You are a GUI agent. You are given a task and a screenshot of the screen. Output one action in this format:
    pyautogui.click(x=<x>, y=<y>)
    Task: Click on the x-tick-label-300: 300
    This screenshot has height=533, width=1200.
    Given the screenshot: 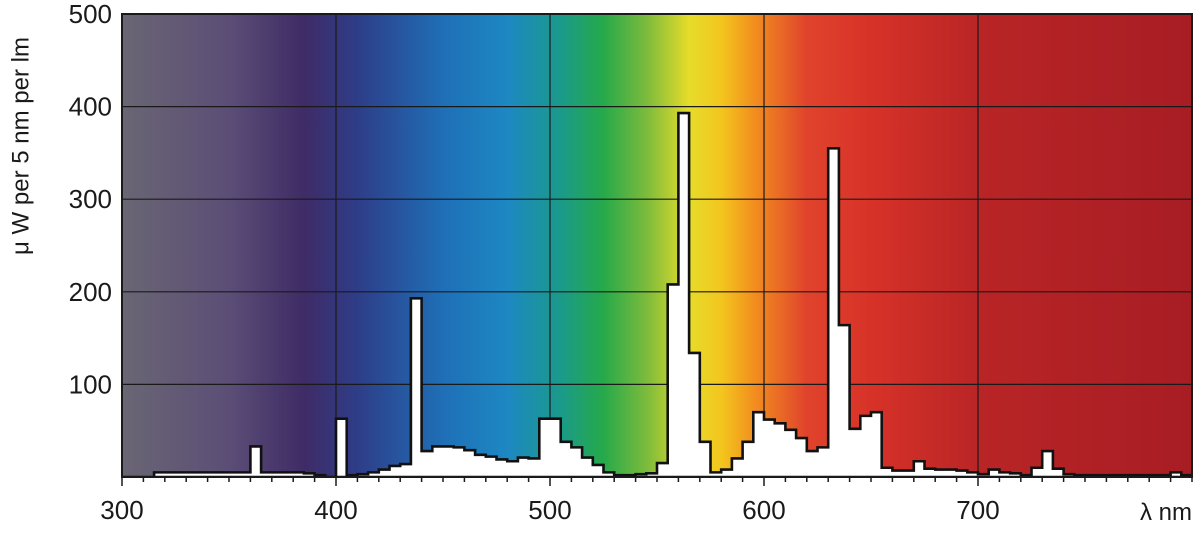 What is the action you would take?
    pyautogui.click(x=121, y=510)
    